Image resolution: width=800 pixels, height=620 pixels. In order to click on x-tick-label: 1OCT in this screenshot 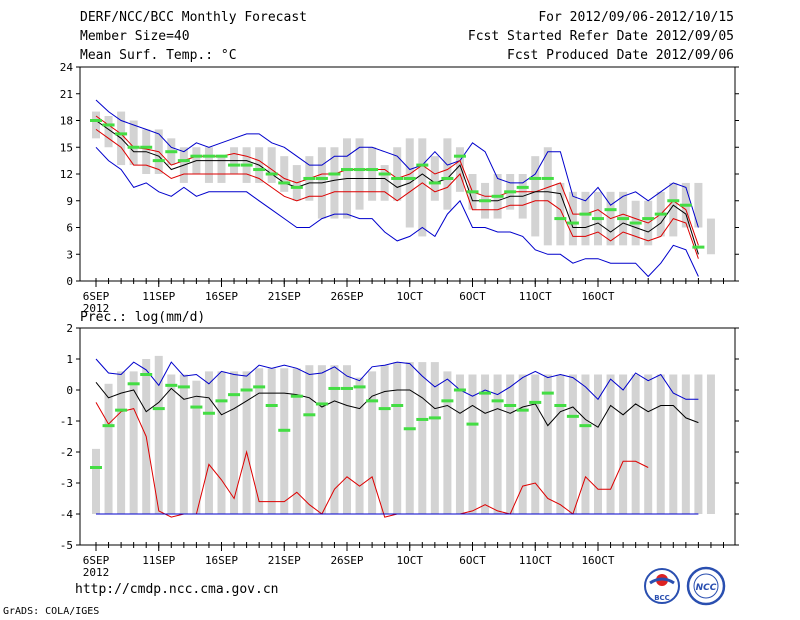, I will do `click(410, 296)`.